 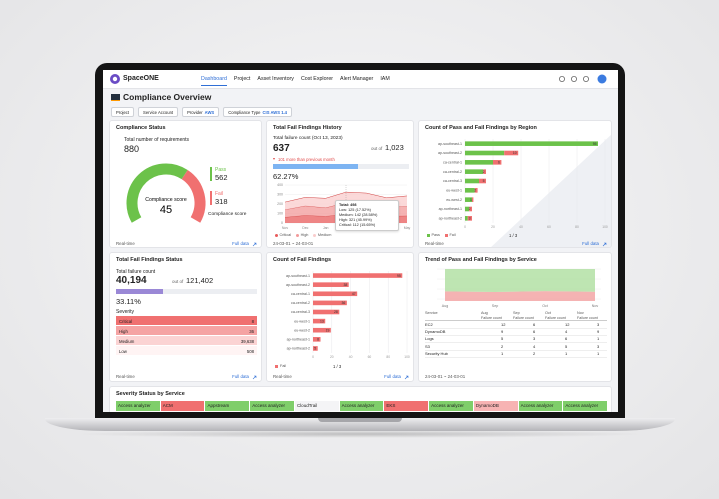 I want to click on count-label: Total failure count (Oct 13, 2023), so click(x=308, y=138).